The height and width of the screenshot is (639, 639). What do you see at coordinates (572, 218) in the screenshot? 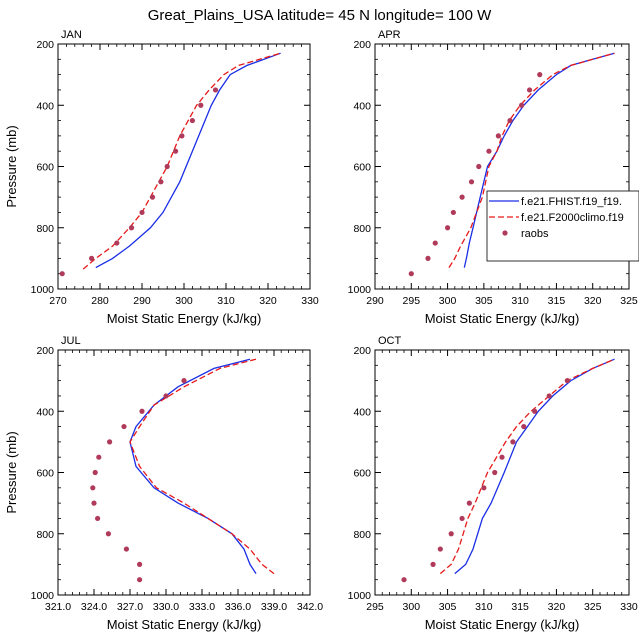
I see `legend-label: f.e21.F2000climo.f19` at bounding box center [572, 218].